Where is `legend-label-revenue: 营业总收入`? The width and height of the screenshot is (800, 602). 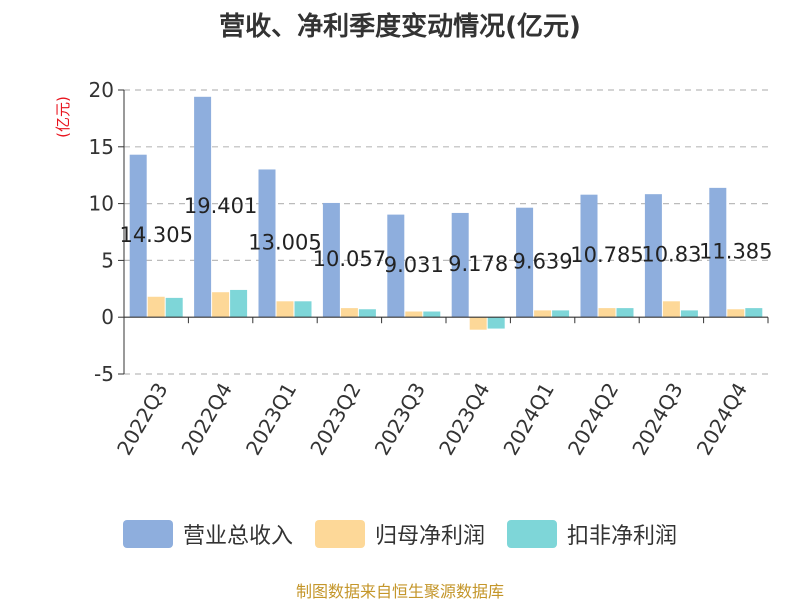
legend-label-revenue: 营业总收入 is located at coordinates (237, 536).